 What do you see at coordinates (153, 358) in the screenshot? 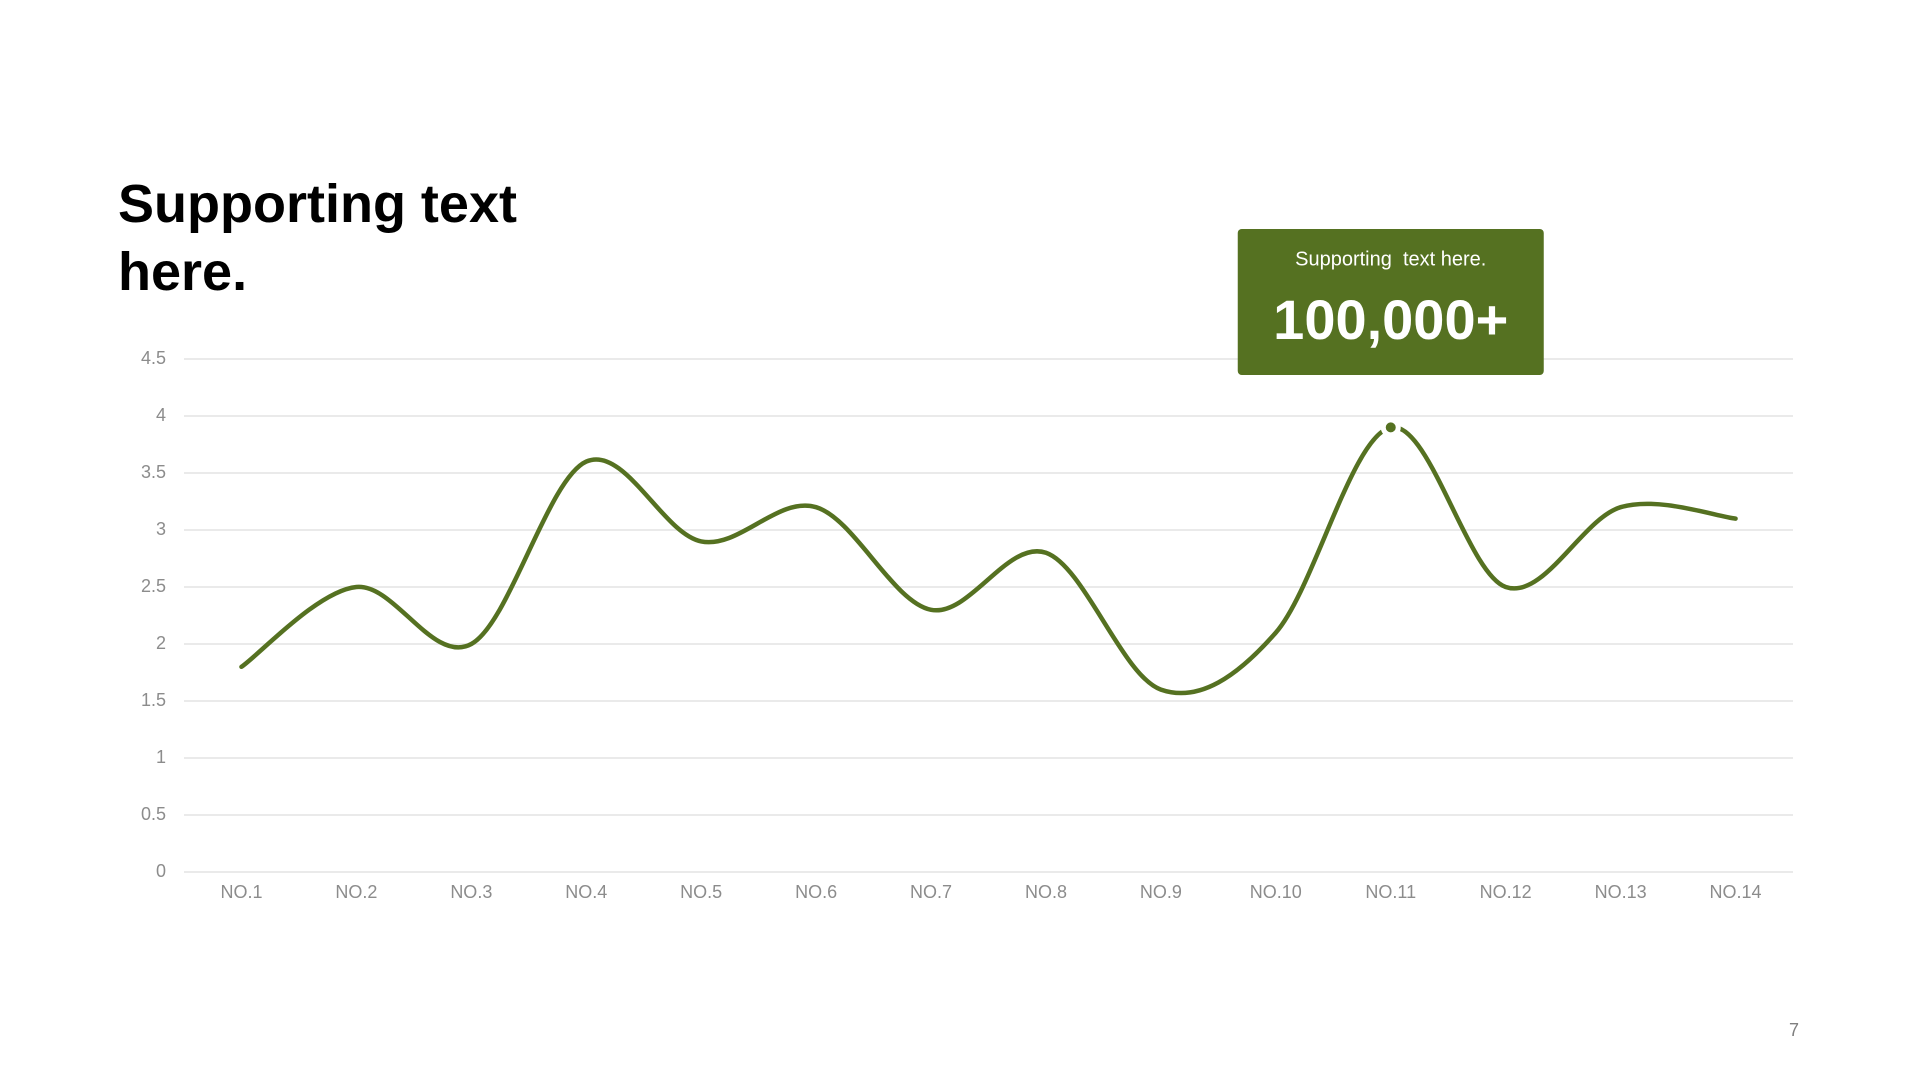
I see `y-tick-label: 4.5` at bounding box center [153, 358].